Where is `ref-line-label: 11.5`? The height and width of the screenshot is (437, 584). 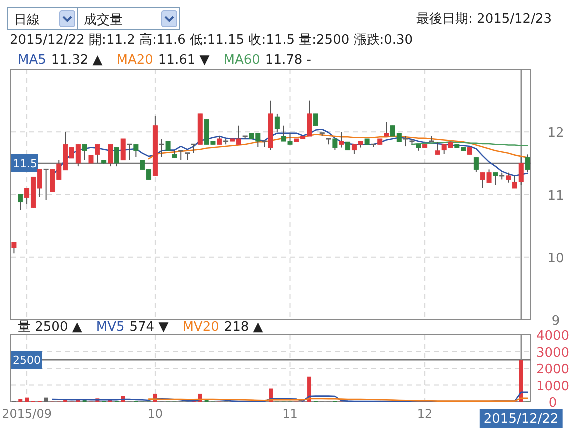
ref-line-label: 11.5 is located at coordinates (25, 163).